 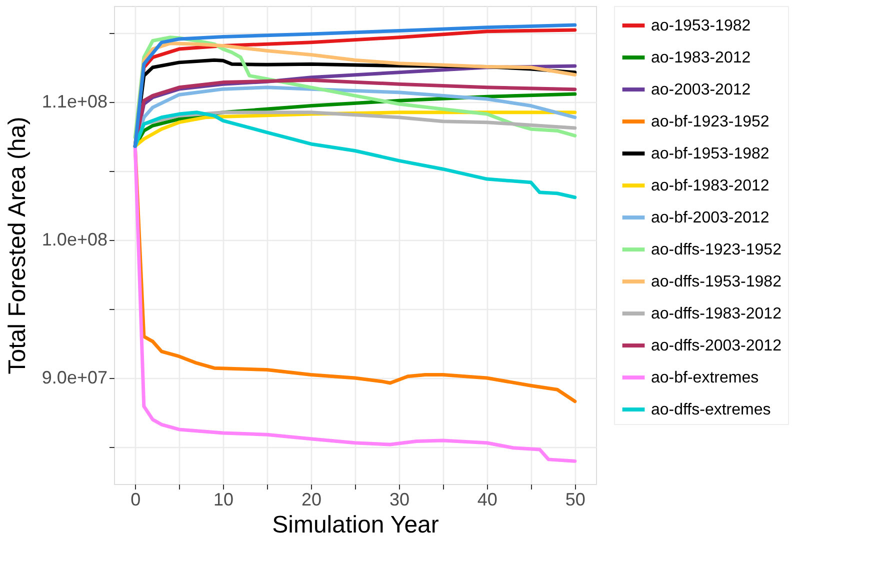 I want to click on x-tick-label: 0, so click(x=135, y=500).